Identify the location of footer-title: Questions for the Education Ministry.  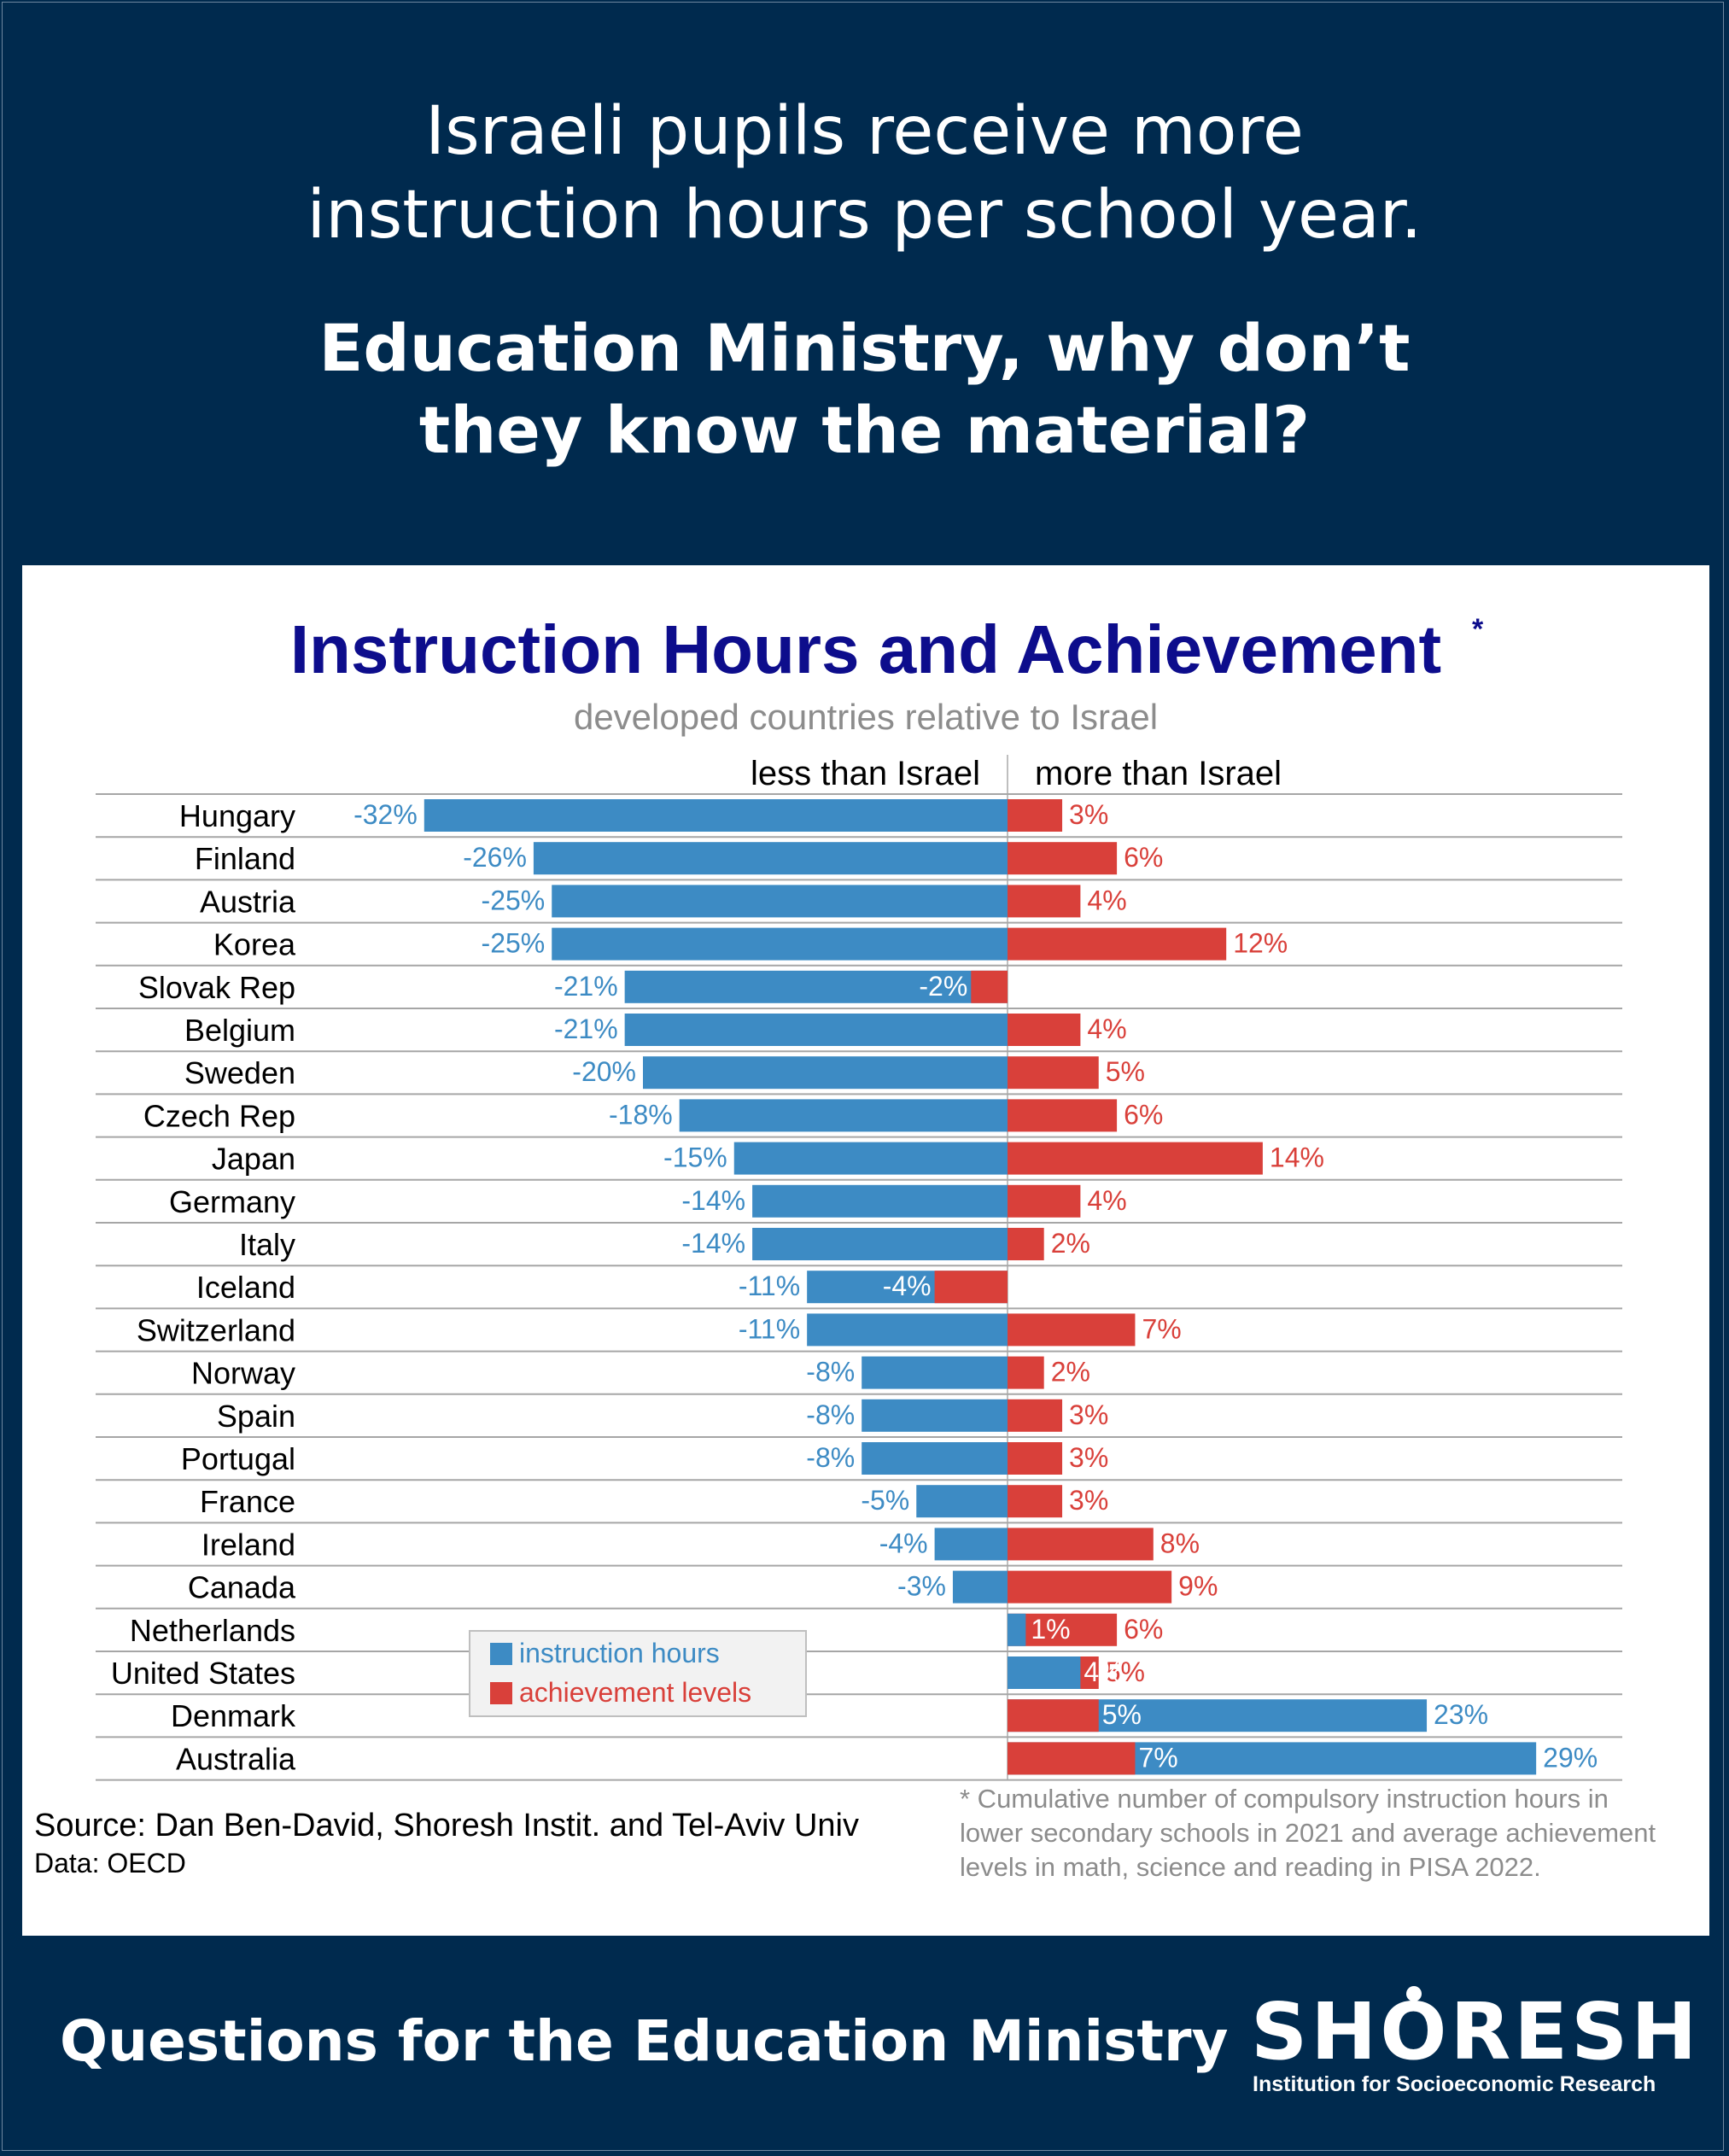
(645, 2041).